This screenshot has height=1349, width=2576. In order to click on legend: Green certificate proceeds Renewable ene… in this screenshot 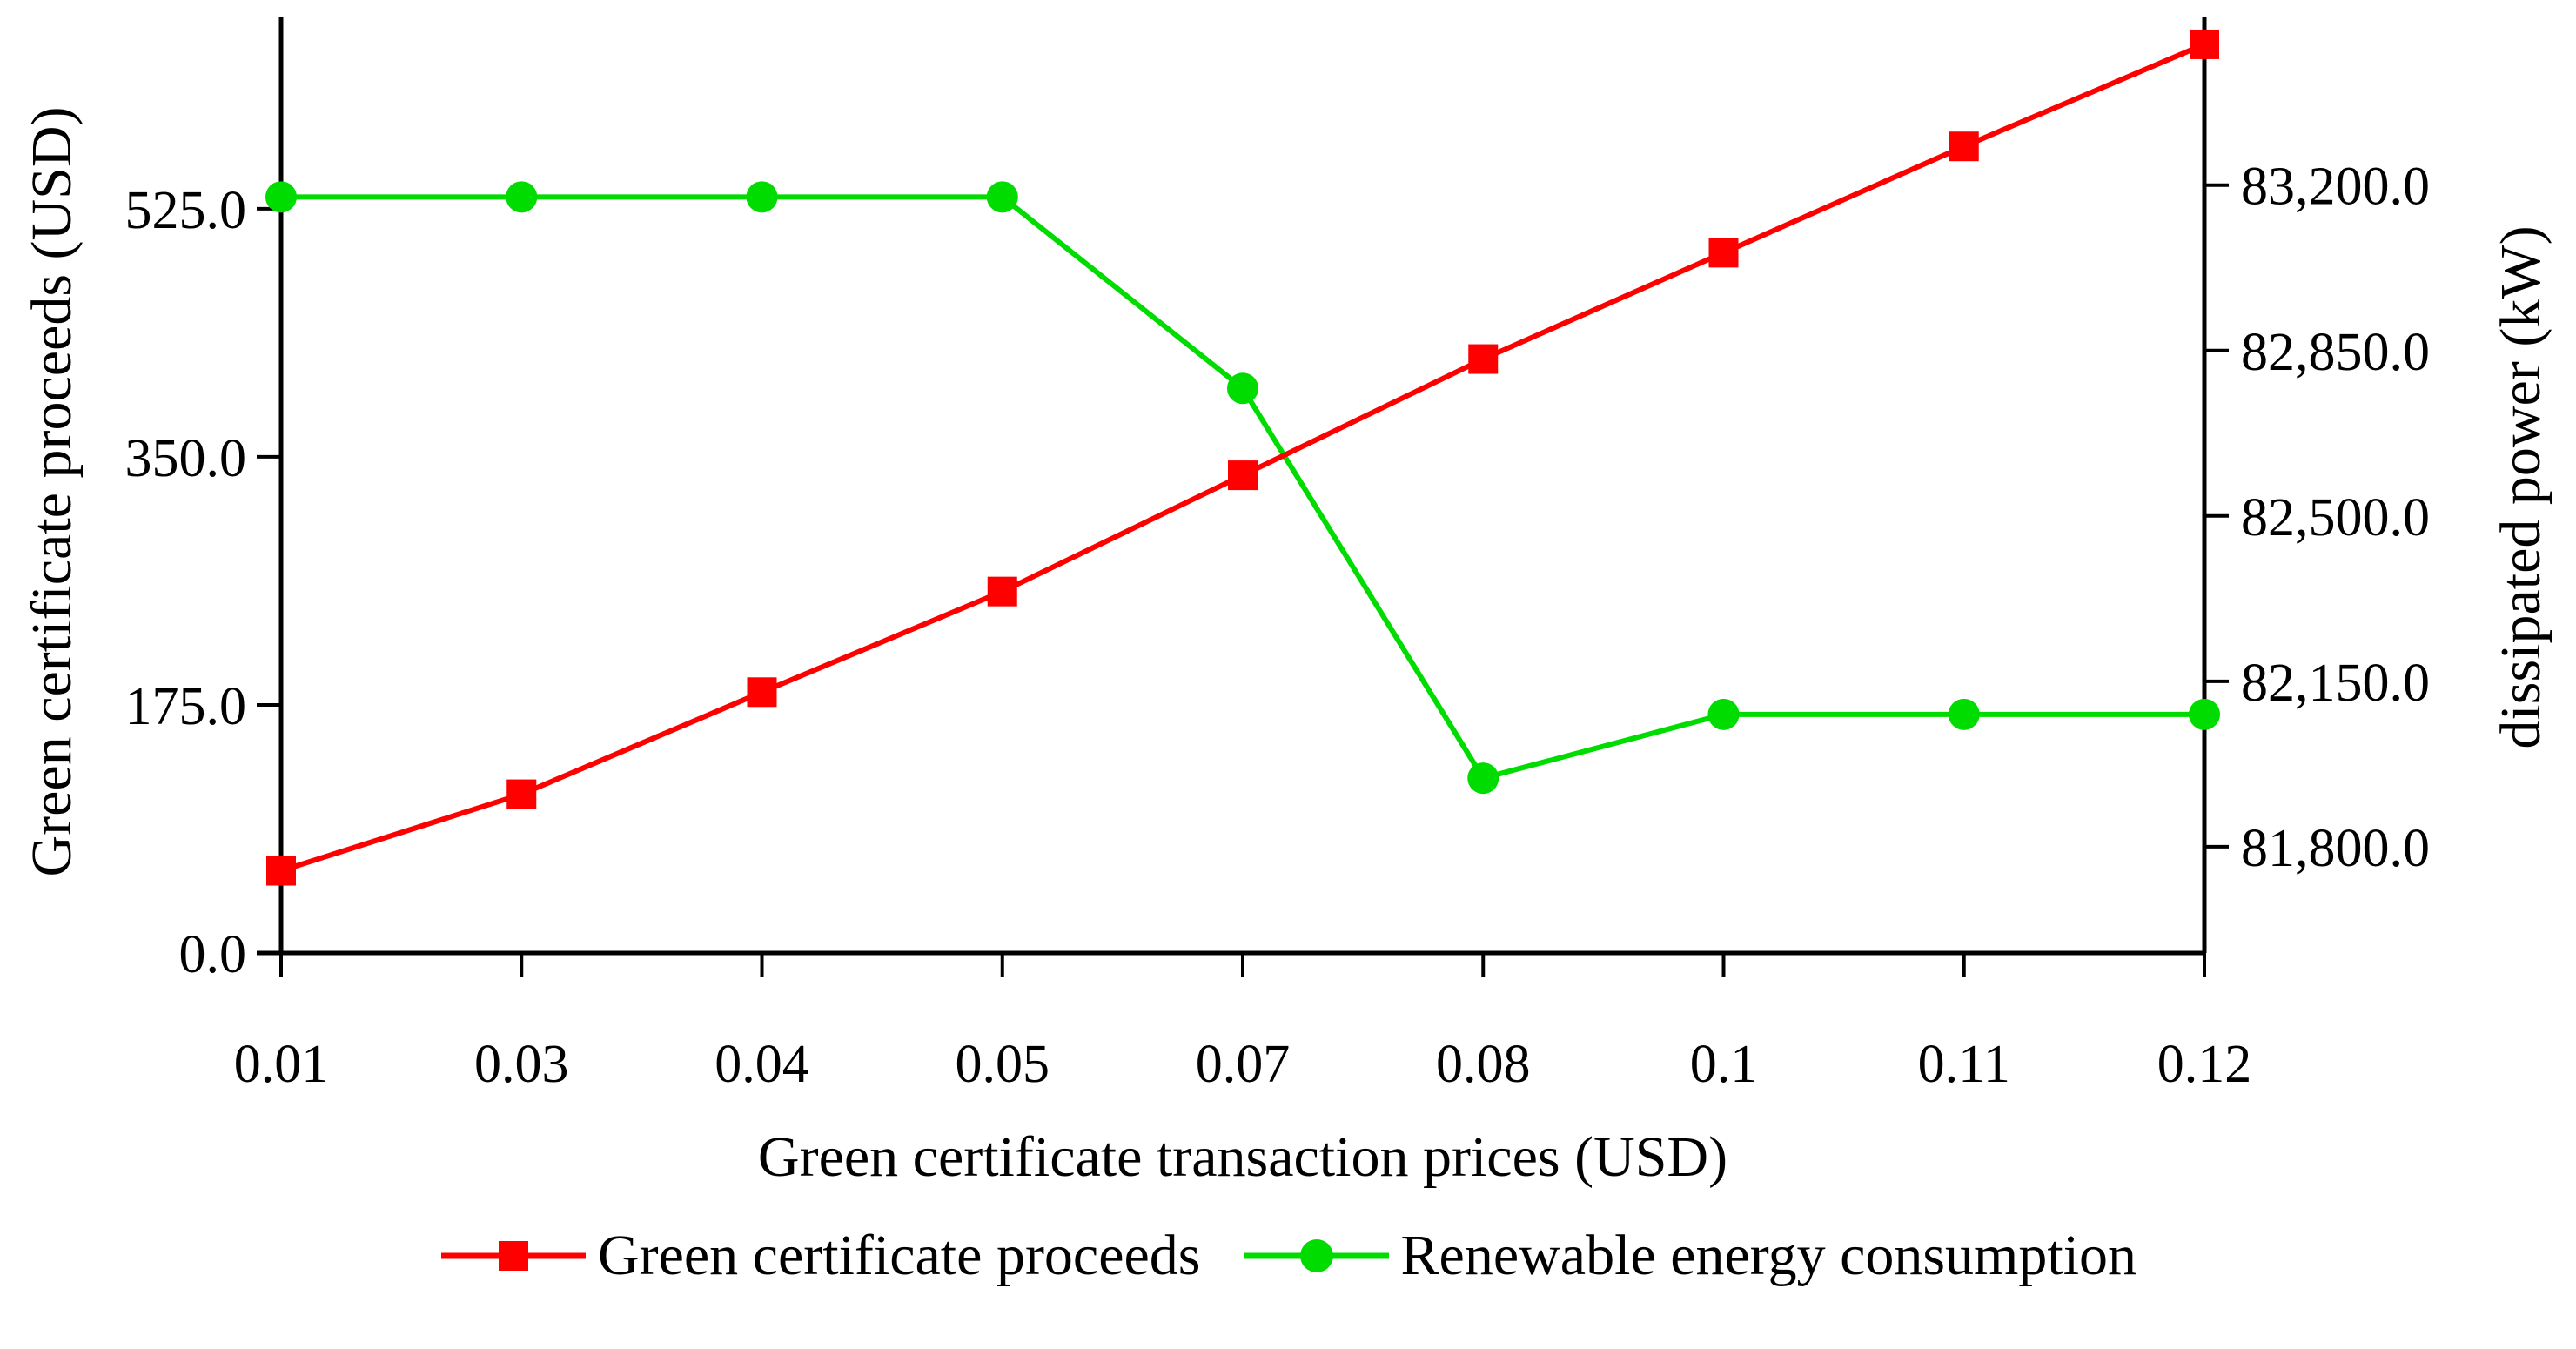, I will do `click(1288, 1256)`.